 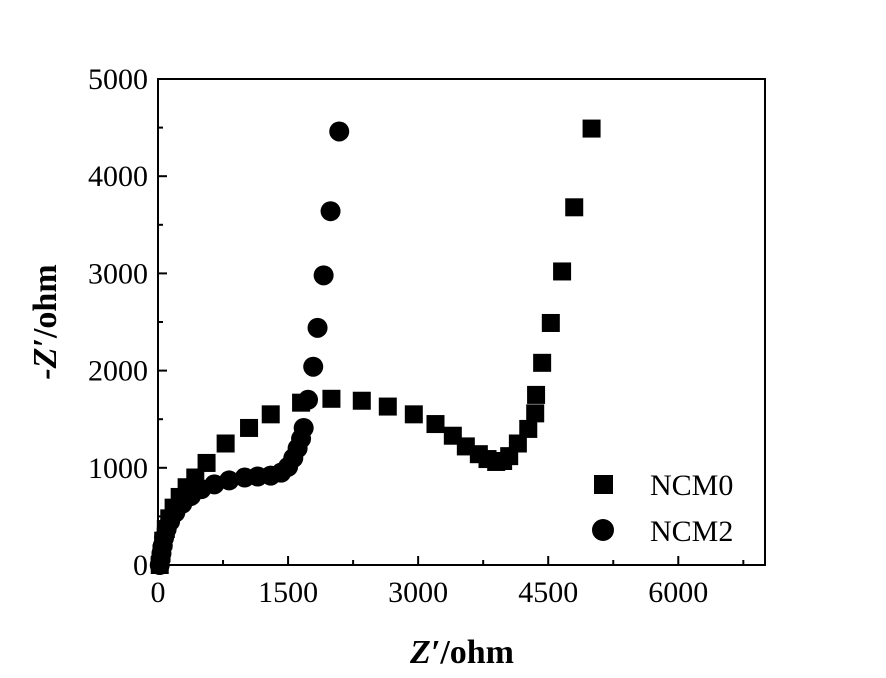 What do you see at coordinates (662, 508) in the screenshot?
I see `legend: NCM0 NCM2` at bounding box center [662, 508].